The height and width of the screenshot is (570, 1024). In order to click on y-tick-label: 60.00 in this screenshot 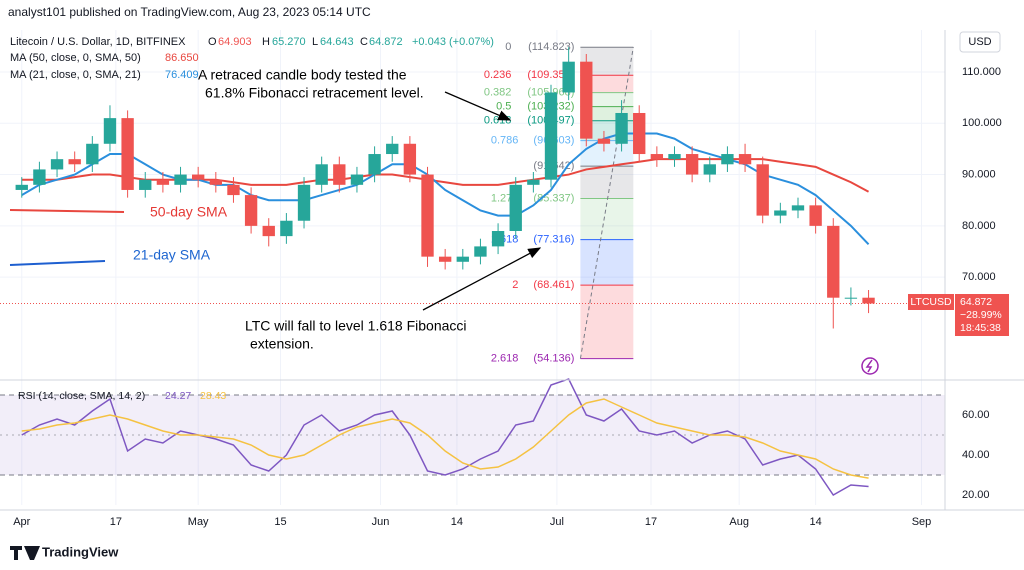, I will do `click(976, 415)`.